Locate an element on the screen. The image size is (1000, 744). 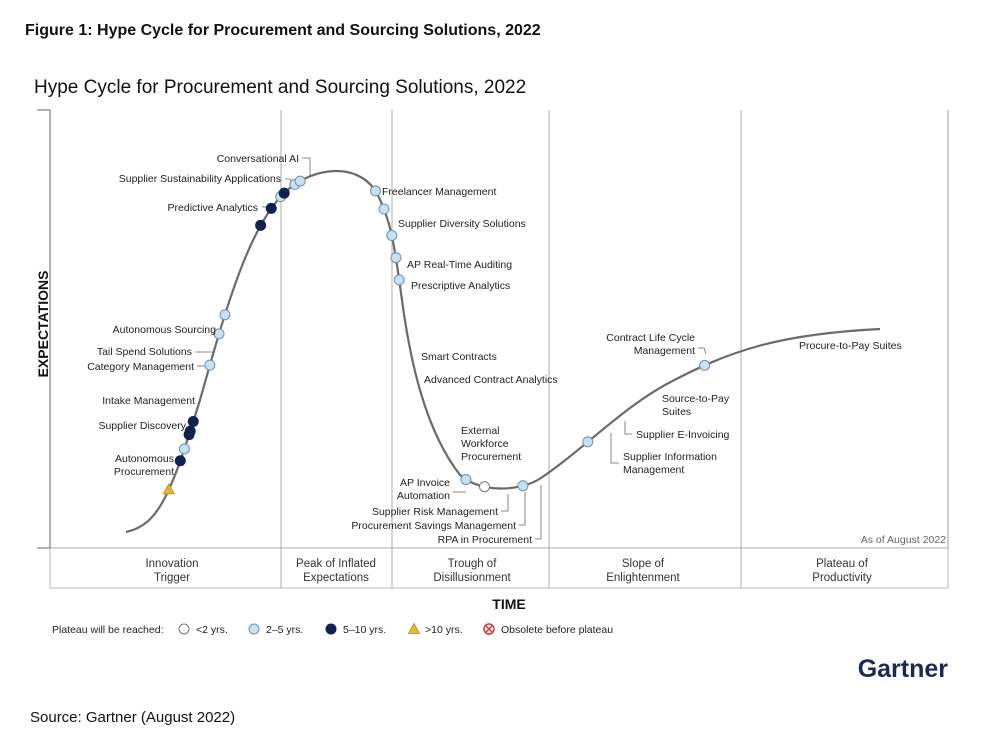
legend-label: 2–5 yrs. is located at coordinates (284, 630).